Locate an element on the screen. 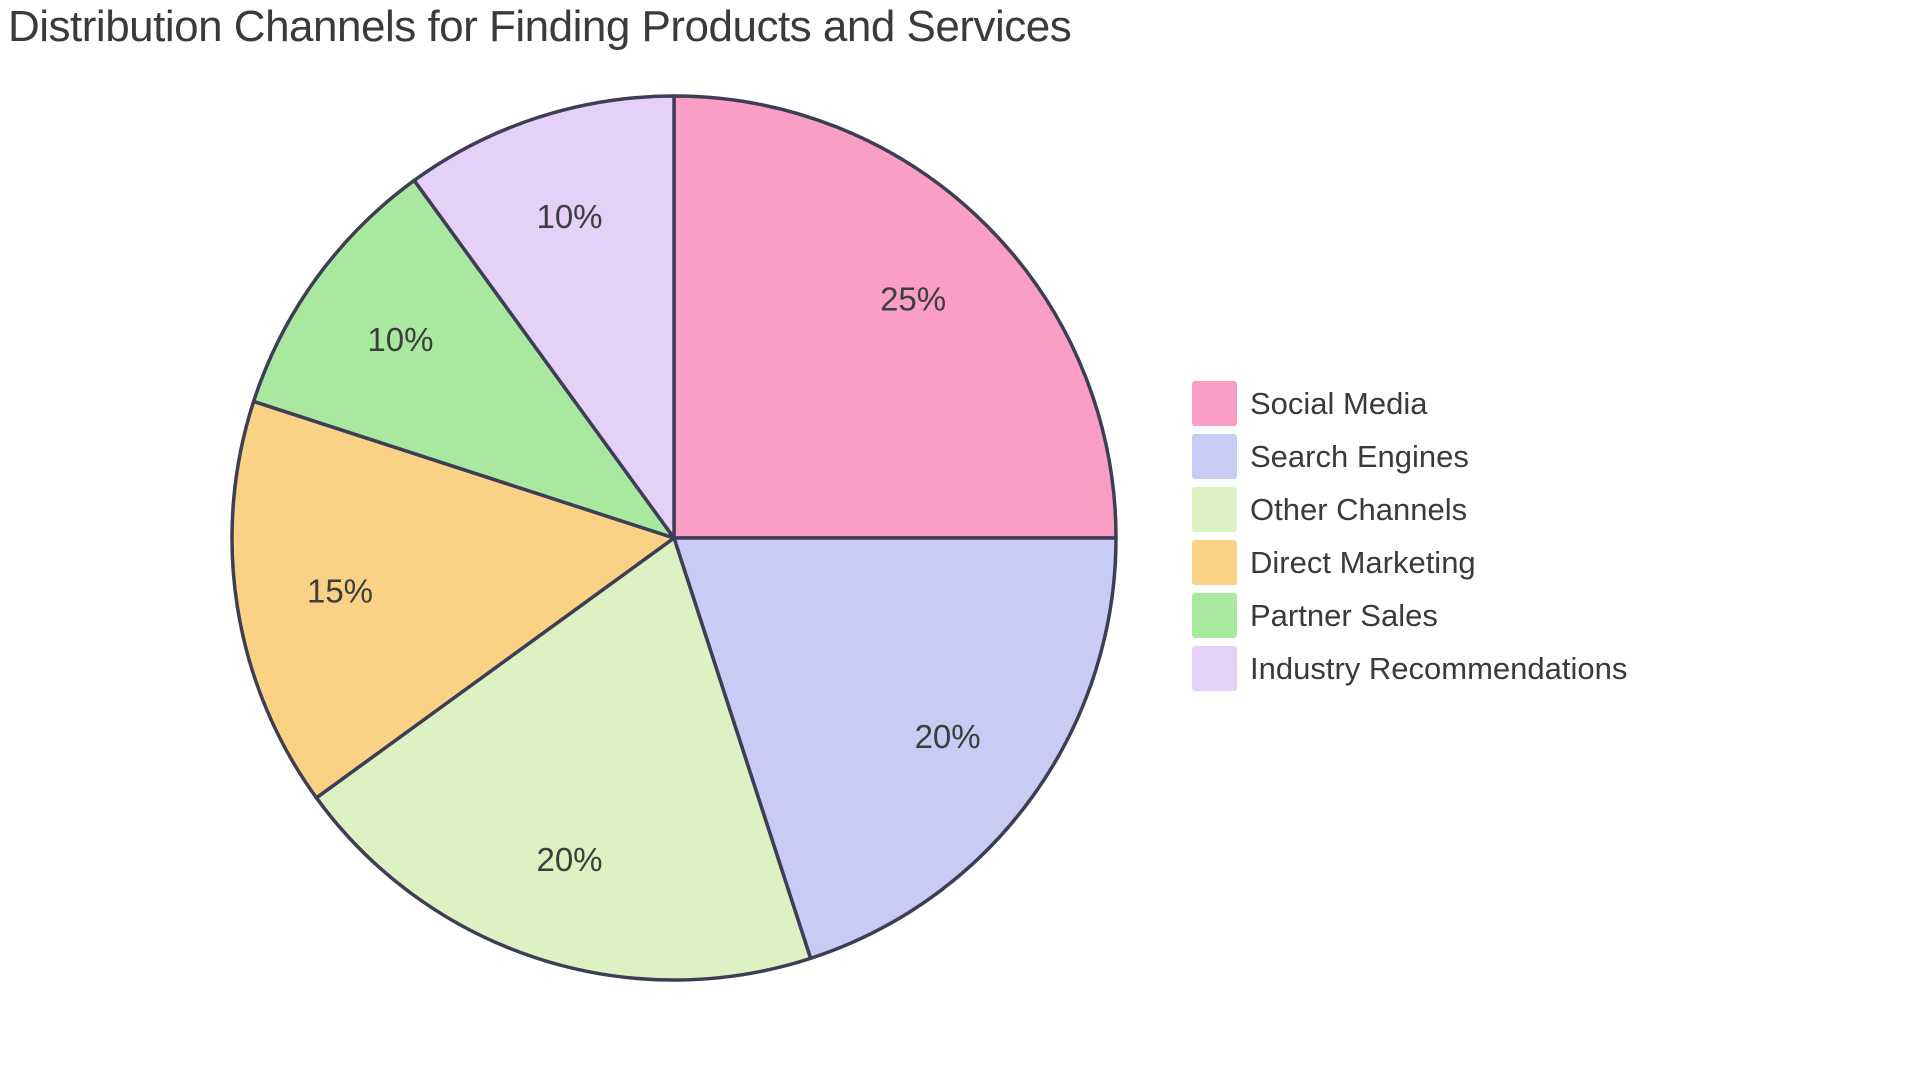 This screenshot has height=1080, width=1920. legend-label: Search Engines is located at coordinates (1359, 456).